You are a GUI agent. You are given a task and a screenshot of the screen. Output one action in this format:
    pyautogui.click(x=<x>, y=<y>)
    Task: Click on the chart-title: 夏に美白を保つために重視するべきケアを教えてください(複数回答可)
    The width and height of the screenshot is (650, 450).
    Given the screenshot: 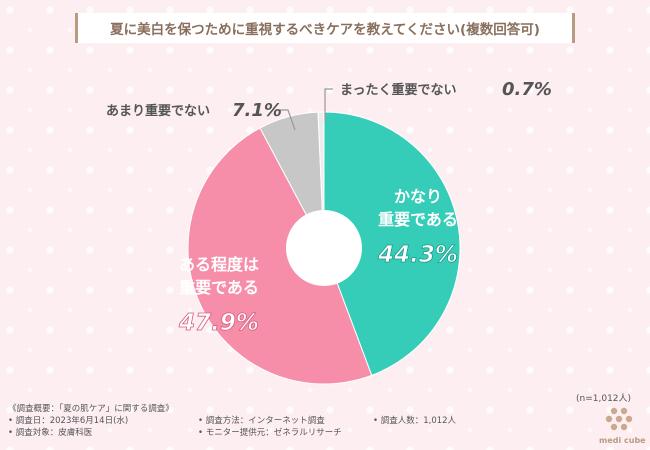 What is the action you would take?
    pyautogui.click(x=325, y=28)
    